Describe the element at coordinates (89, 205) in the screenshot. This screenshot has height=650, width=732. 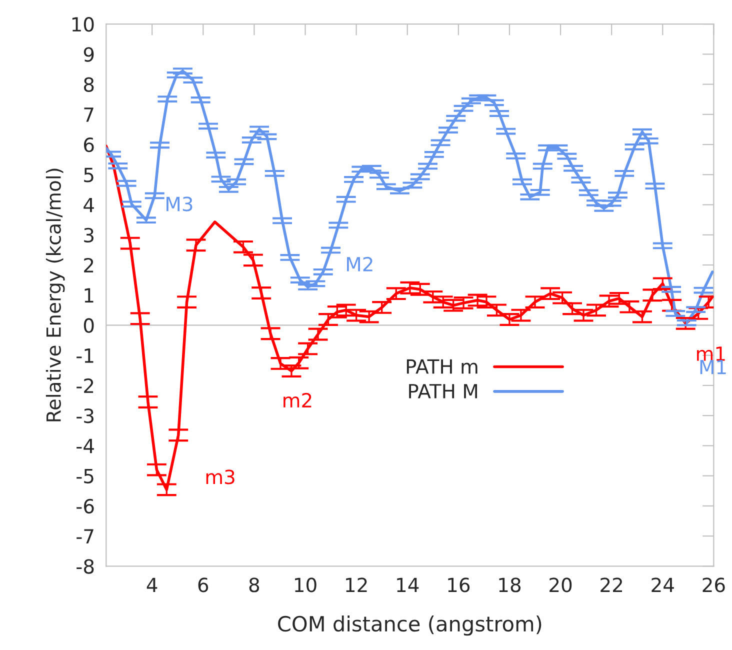
I see `y-tick-label: 4` at that location.